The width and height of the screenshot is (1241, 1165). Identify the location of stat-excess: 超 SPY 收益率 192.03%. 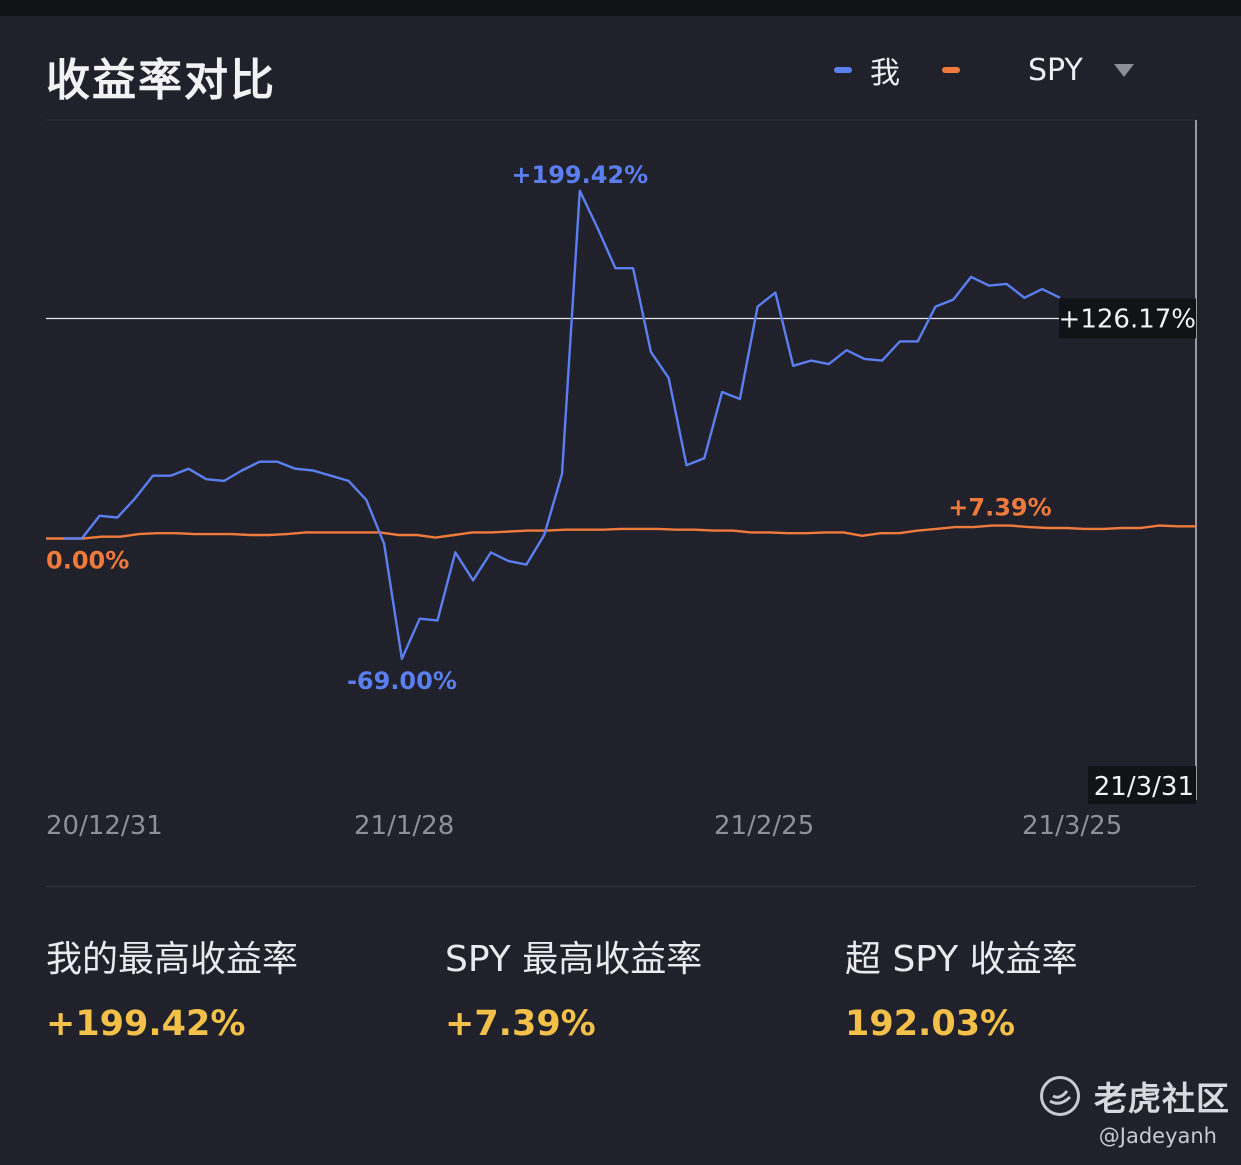
(961, 987).